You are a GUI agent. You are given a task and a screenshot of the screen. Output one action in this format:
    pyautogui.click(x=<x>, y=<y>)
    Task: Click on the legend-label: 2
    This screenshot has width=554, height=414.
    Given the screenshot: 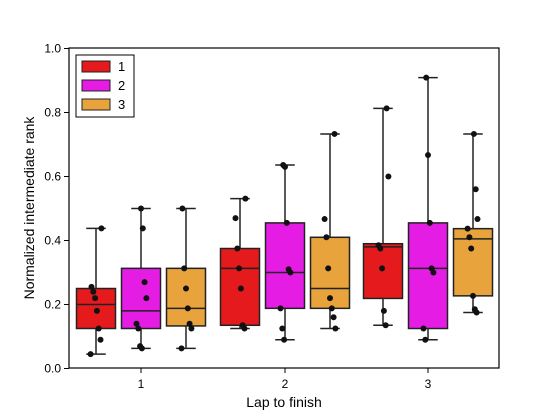 What is the action you would take?
    pyautogui.click(x=121, y=85)
    